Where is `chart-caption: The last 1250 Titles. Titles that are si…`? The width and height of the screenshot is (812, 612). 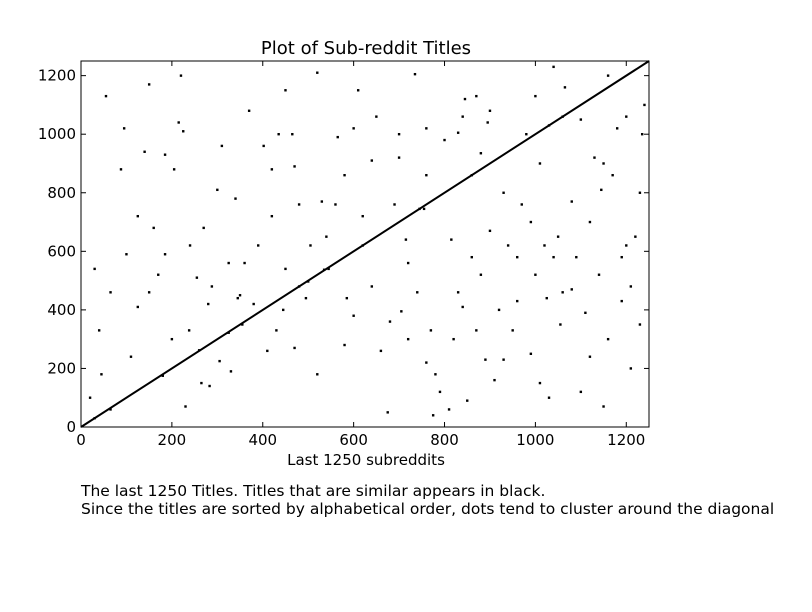 chart-caption: The last 1250 Titles. Titles that are si… is located at coordinates (428, 500).